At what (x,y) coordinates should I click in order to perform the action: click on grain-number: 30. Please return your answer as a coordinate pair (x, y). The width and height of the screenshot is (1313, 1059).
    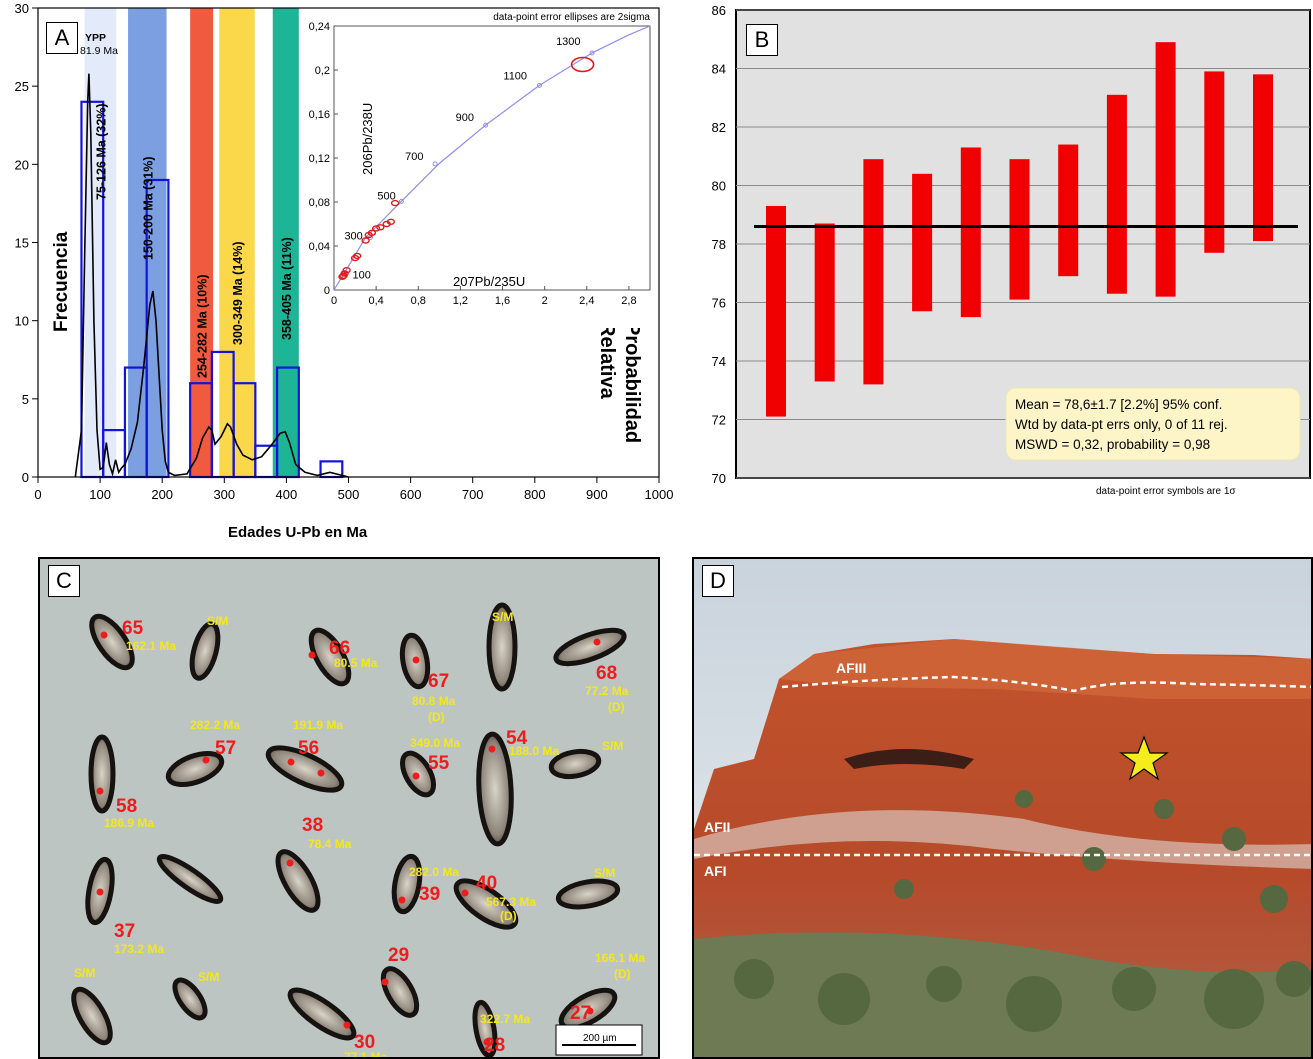
    Looking at the image, I should click on (364, 1042).